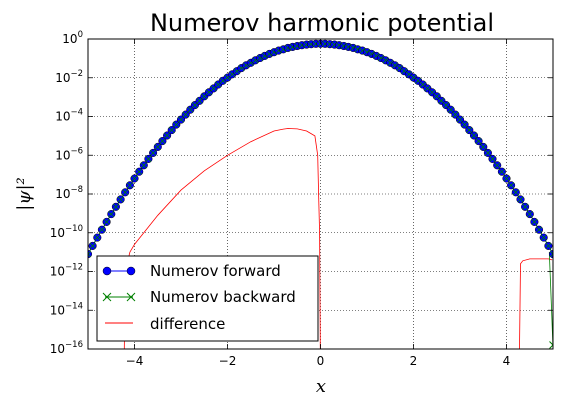 This screenshot has width=563, height=410. Describe the element at coordinates (69, 77) in the screenshot. I see `y-tick-label: 10⁻²` at that location.